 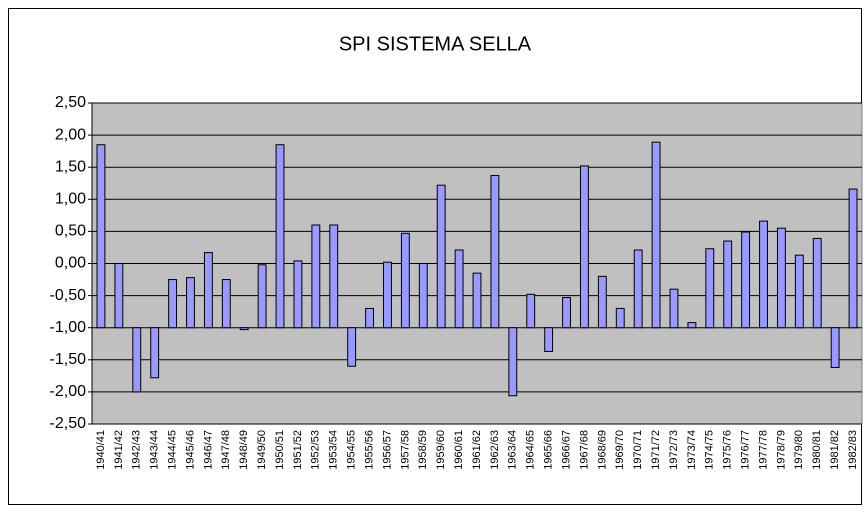 What do you see at coordinates (68, 391) in the screenshot?
I see `y-tick-label: -2,00` at bounding box center [68, 391].